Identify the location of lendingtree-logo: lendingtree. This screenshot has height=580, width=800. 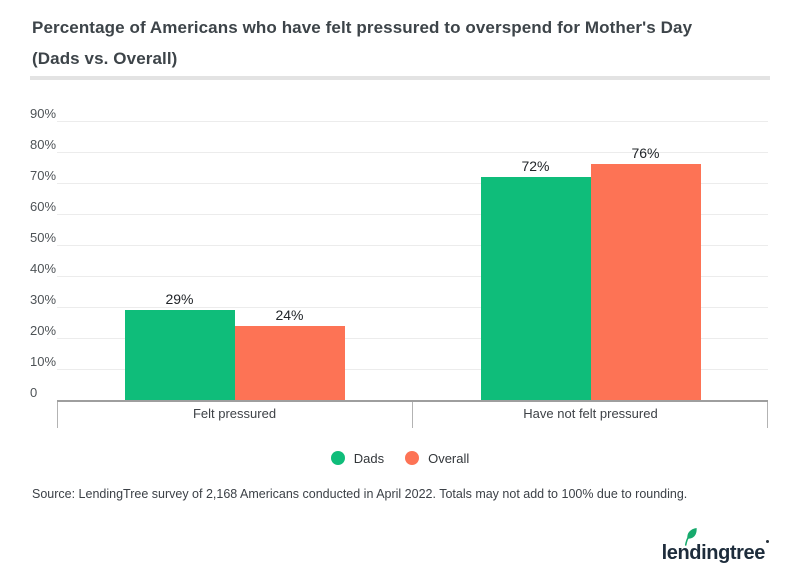
(707, 547).